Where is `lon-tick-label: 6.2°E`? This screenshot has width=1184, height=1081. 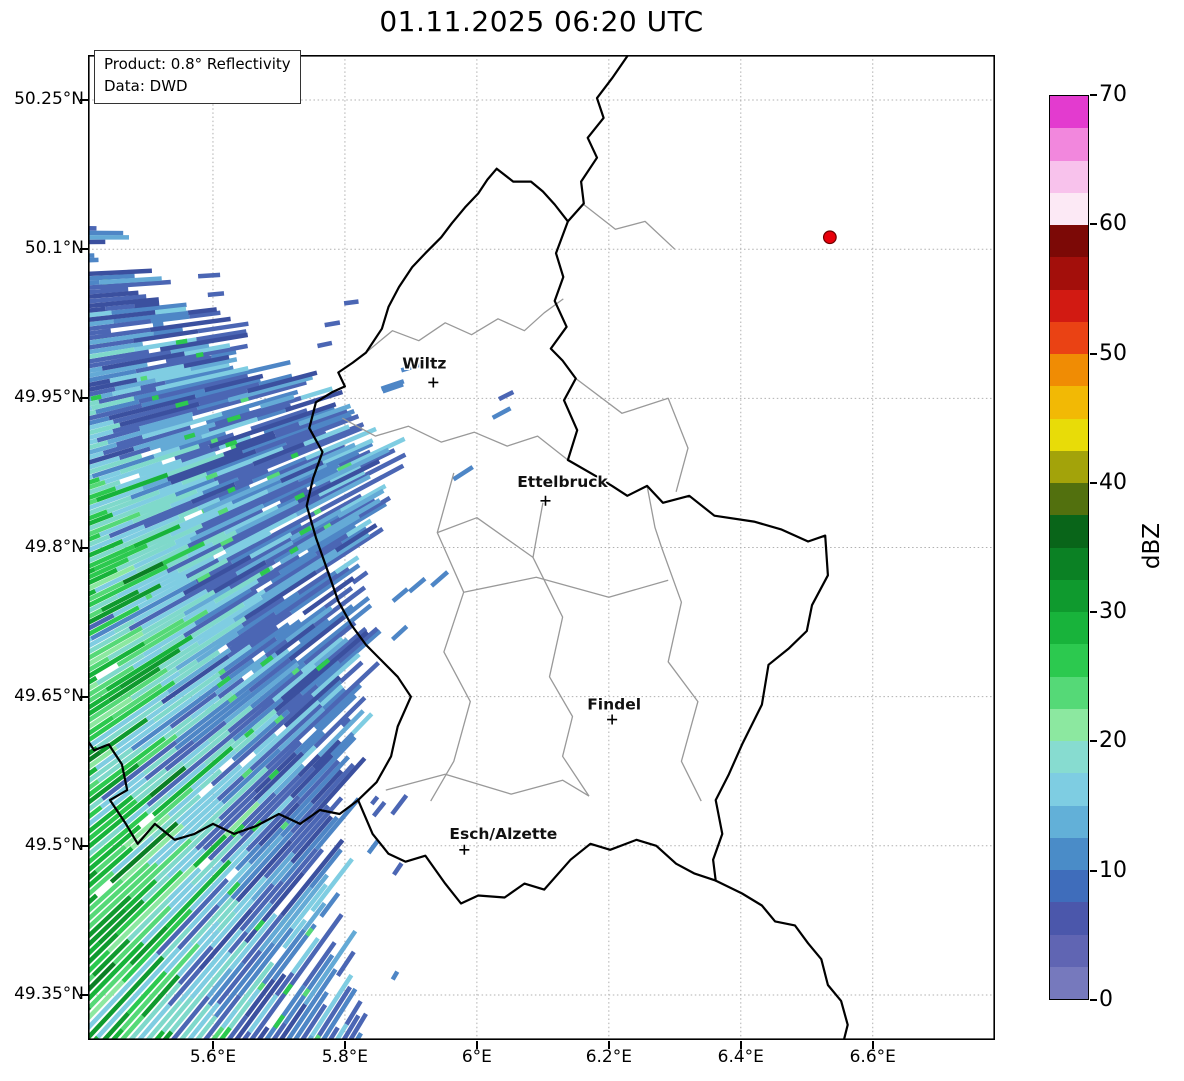 lon-tick-label: 6.2°E is located at coordinates (608, 1057).